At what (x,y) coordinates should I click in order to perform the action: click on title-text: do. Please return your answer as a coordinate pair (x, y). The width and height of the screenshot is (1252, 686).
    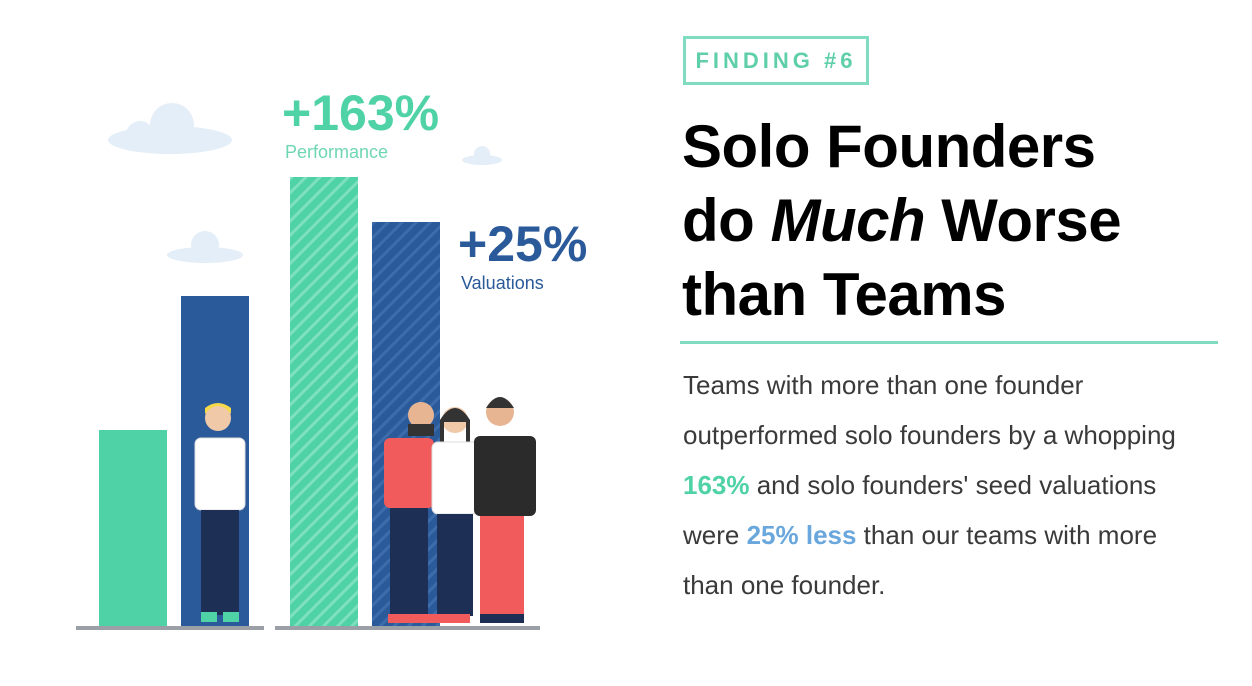
    Looking at the image, I should click on (726, 220).